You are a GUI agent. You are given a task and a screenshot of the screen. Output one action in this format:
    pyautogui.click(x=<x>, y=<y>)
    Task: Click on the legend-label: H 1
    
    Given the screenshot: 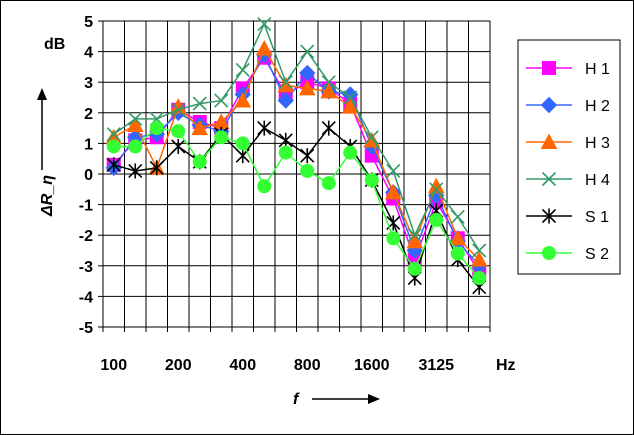 What is the action you would take?
    pyautogui.click(x=597, y=69)
    